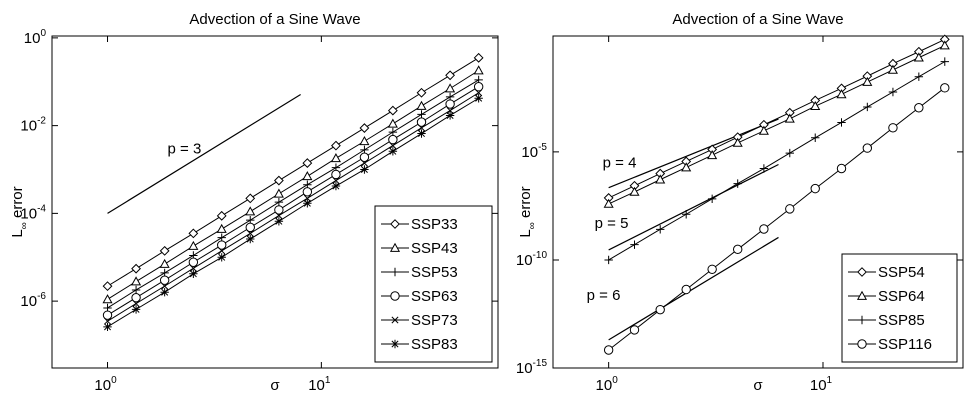 This screenshot has width=968, height=395. What do you see at coordinates (434, 272) in the screenshot?
I see `legend-label: SSP53` at bounding box center [434, 272].